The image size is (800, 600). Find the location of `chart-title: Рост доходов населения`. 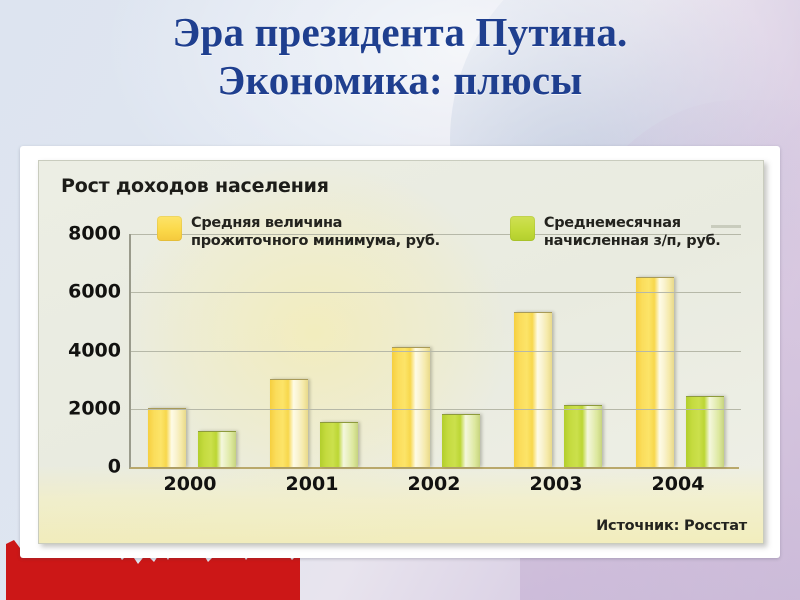

chart-title: Рост доходов населения is located at coordinates (195, 186).